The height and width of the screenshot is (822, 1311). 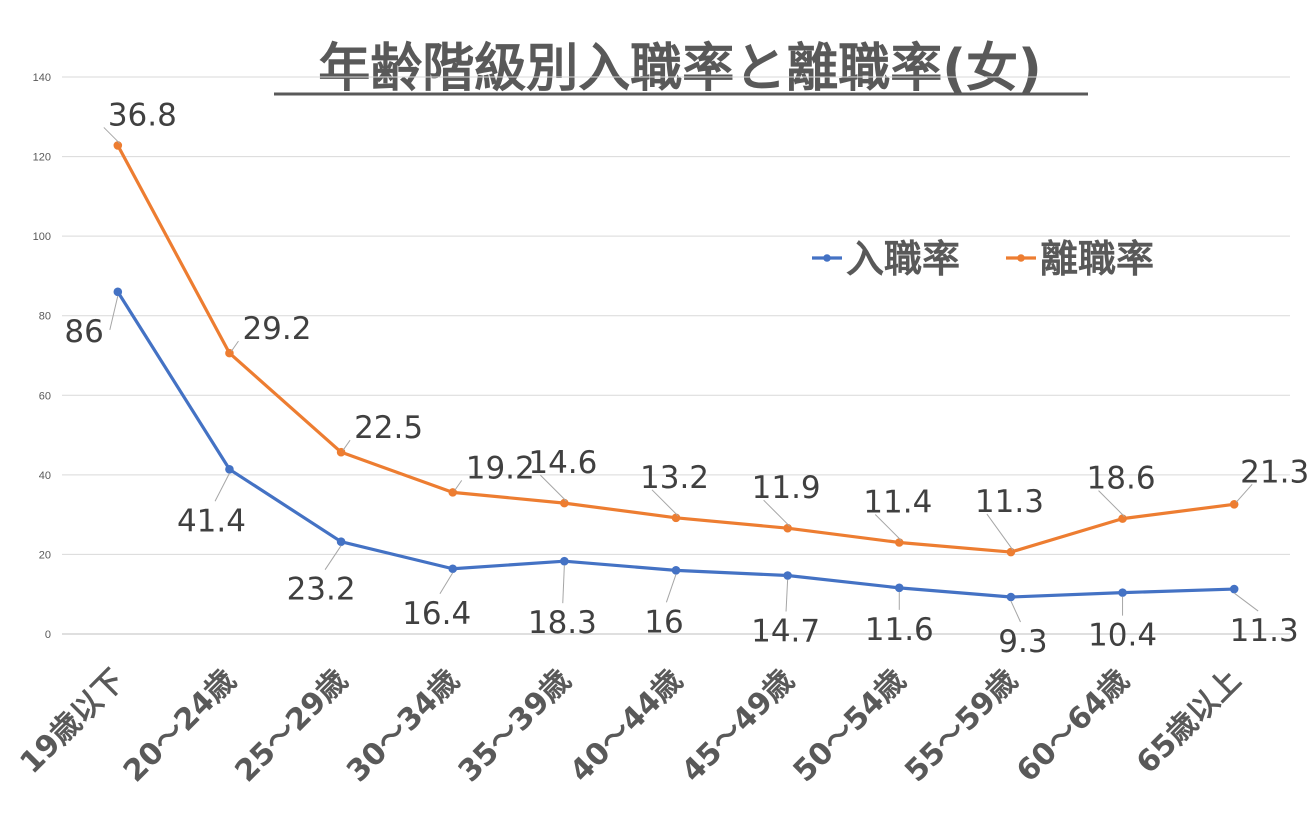 I want to click on data-label: 11.9, so click(x=786, y=488).